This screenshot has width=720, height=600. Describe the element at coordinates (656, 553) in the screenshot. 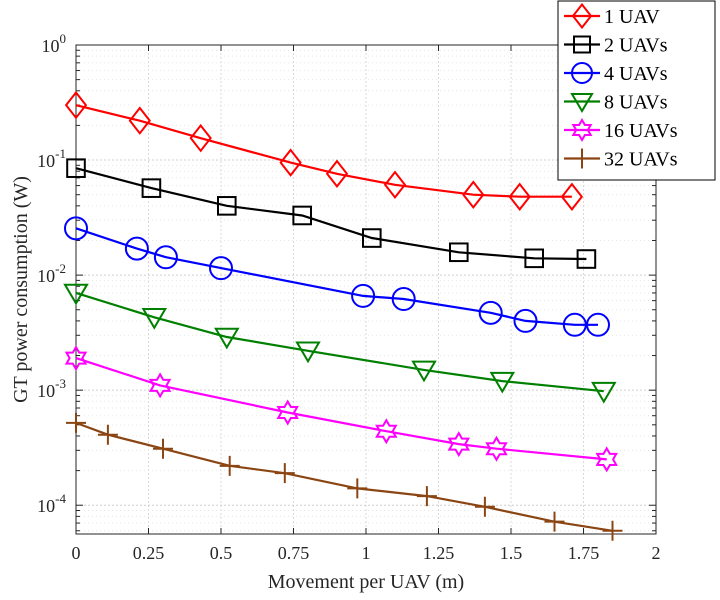

I see `x-tick-label: 2` at that location.